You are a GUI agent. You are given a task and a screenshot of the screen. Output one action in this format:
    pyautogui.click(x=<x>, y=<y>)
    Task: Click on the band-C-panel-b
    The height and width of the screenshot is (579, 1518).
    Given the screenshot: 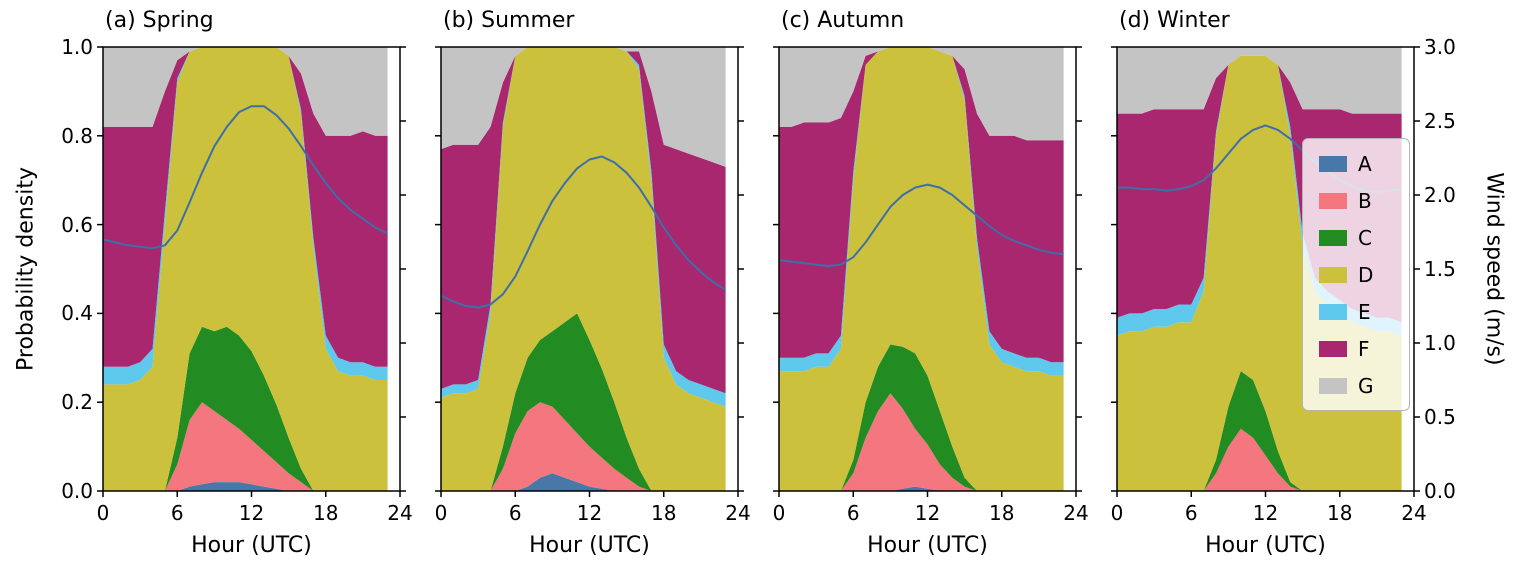 What is the action you would take?
    pyautogui.click(x=583, y=402)
    